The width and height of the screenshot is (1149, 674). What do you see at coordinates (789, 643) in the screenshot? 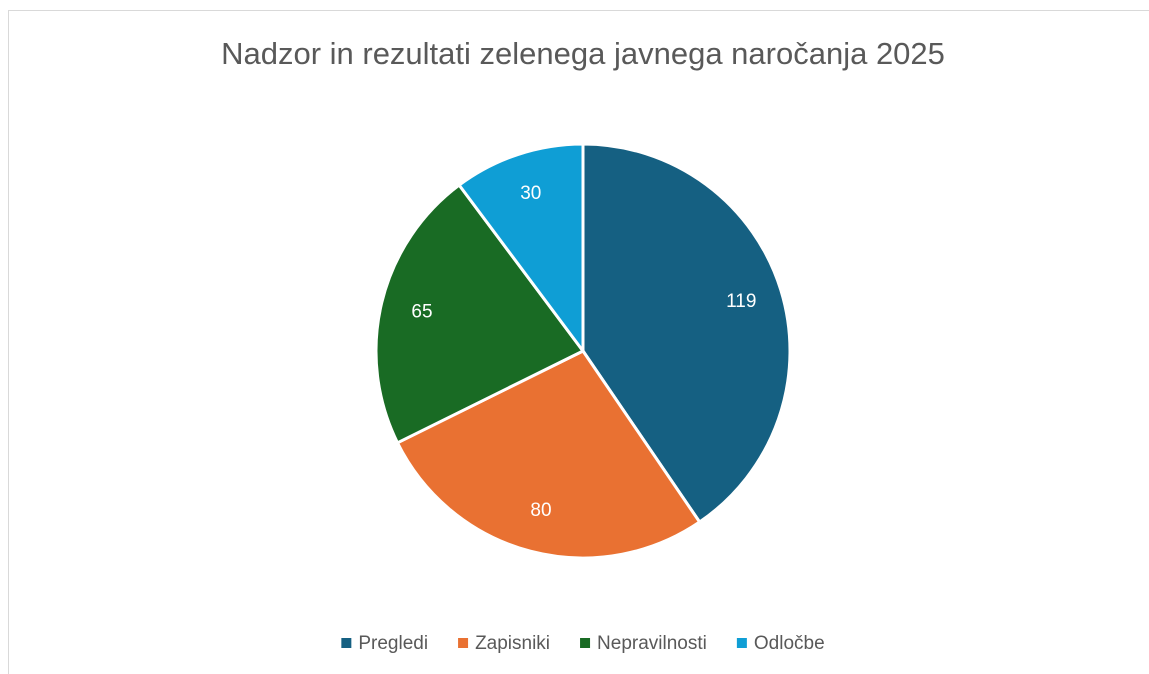
I see `legend-label: Odločbe` at bounding box center [789, 643].